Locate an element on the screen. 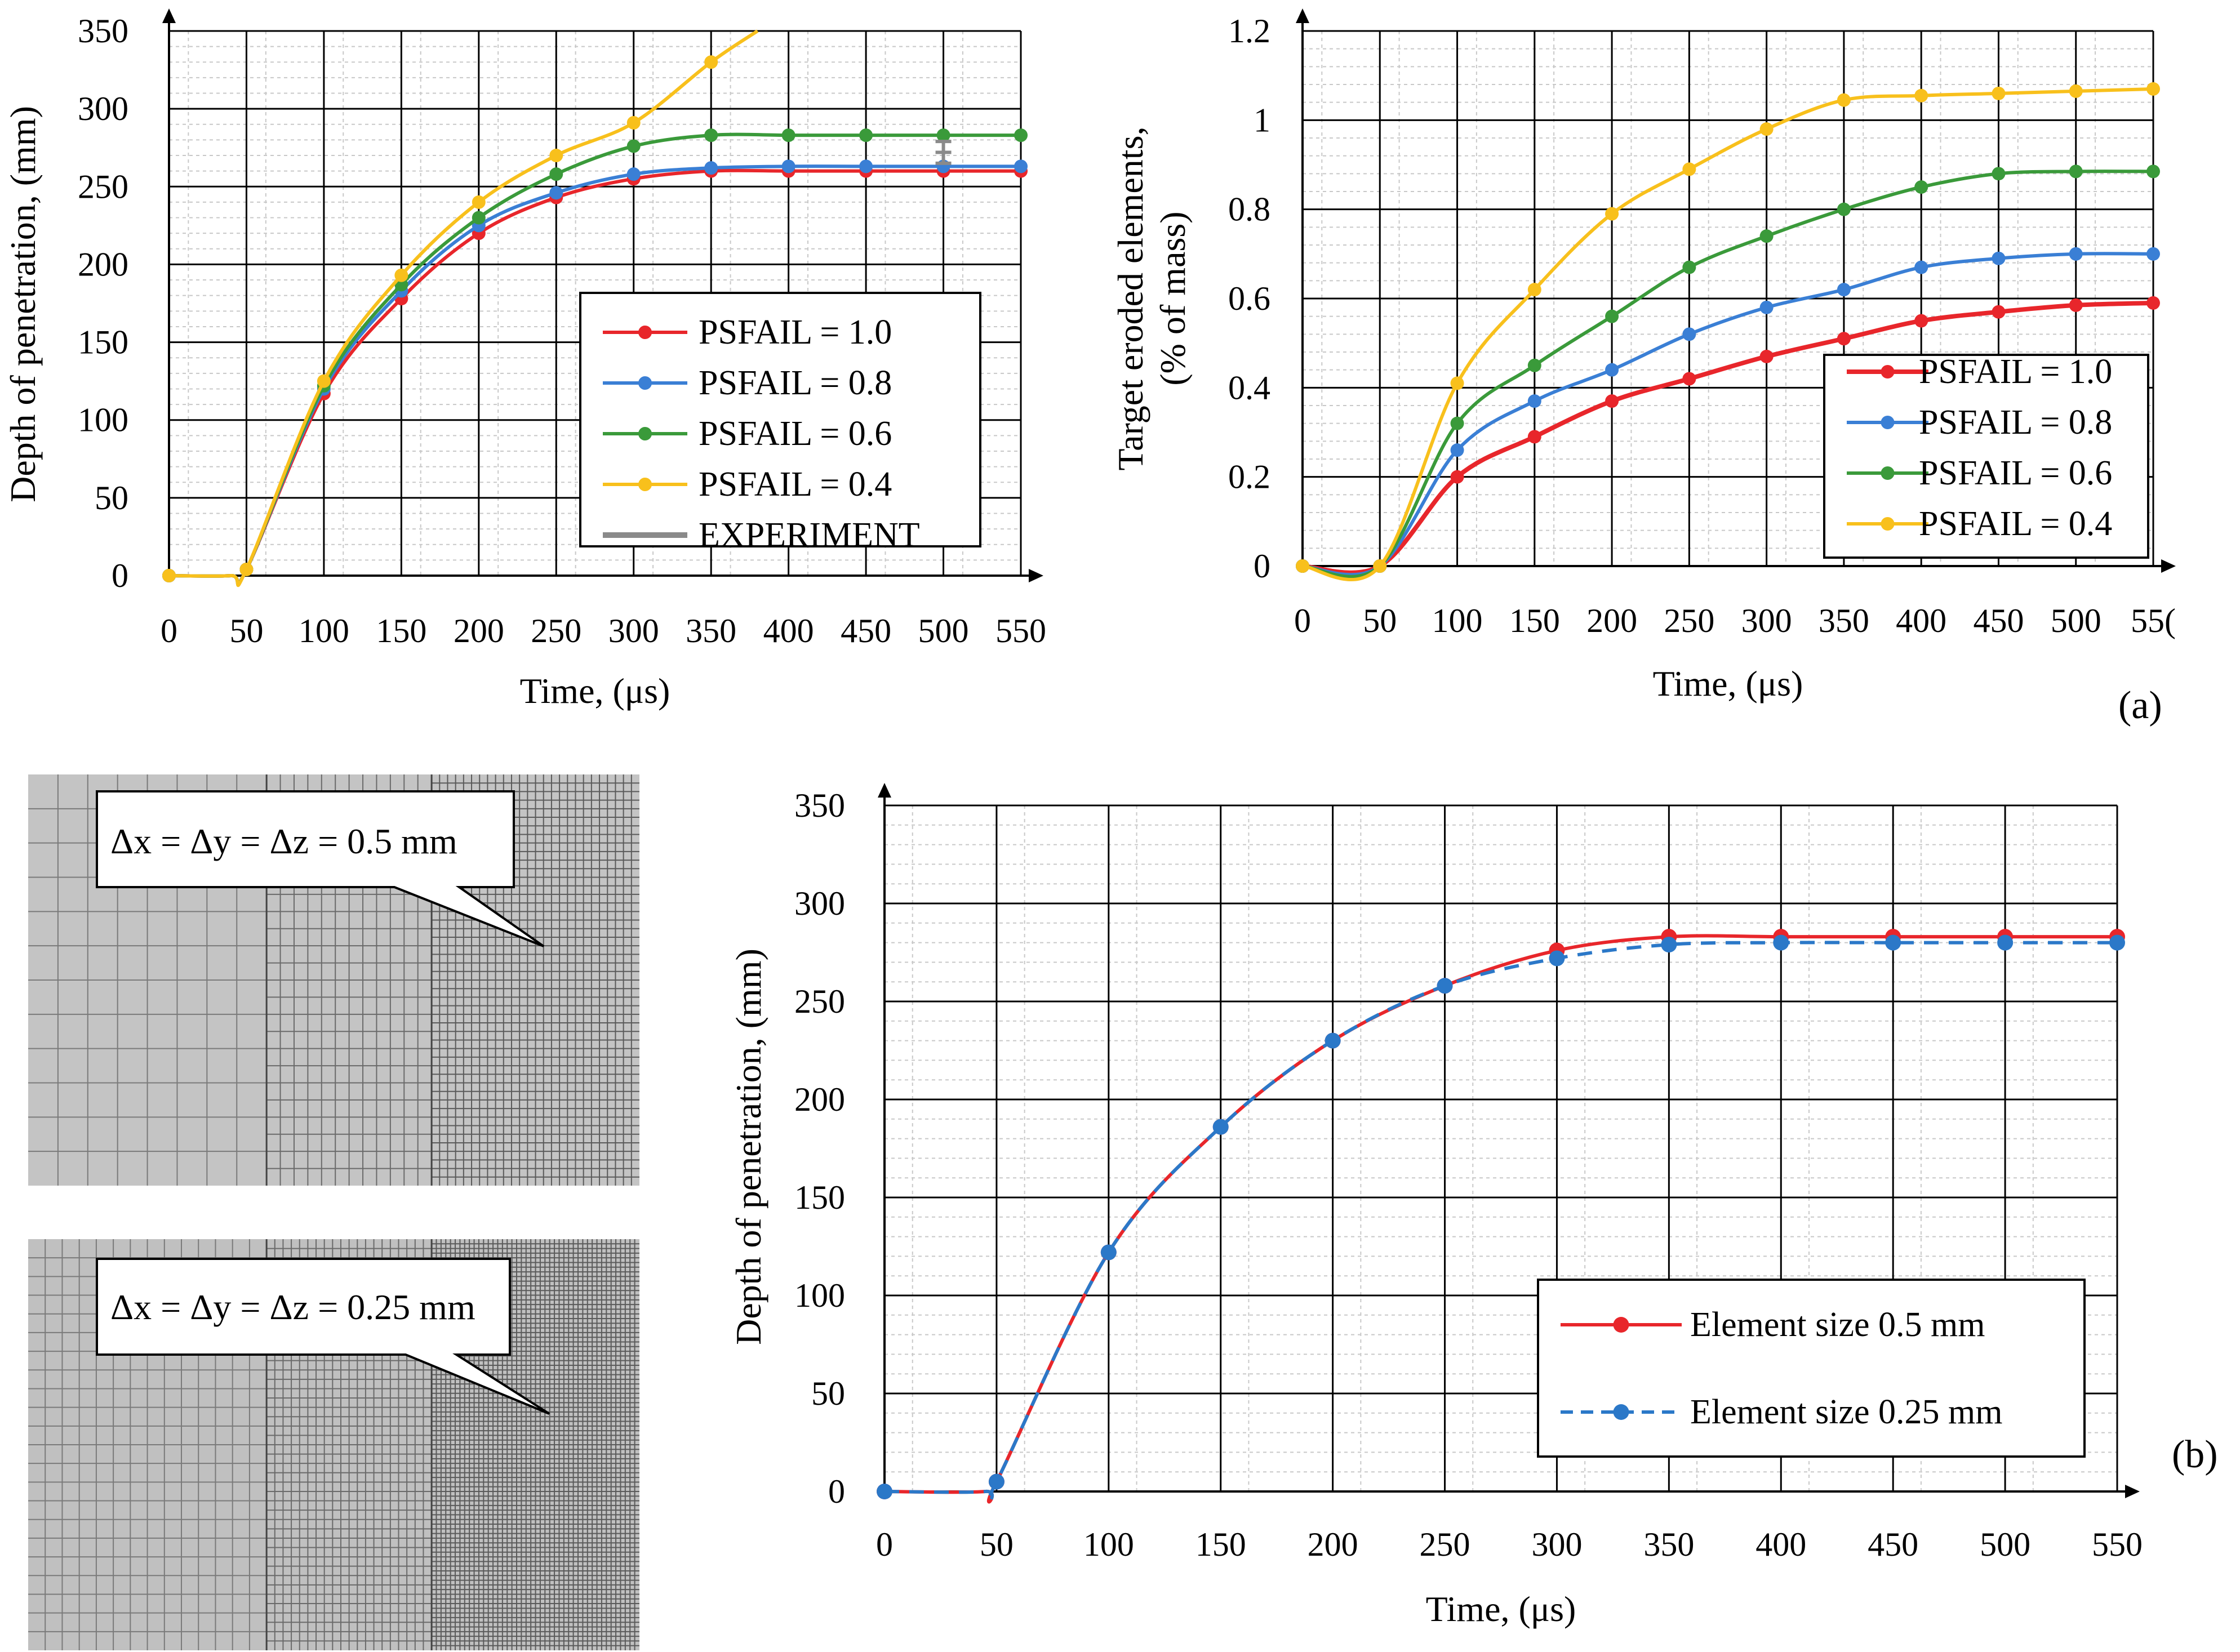 The image size is (2240, 1652). y-tick-label: 150 is located at coordinates (819, 1197).